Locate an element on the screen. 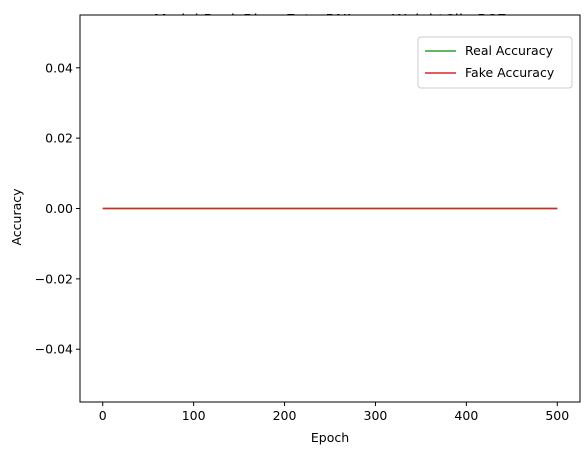 This screenshot has width=587, height=455. x-tick-label: 400 is located at coordinates (466, 415).